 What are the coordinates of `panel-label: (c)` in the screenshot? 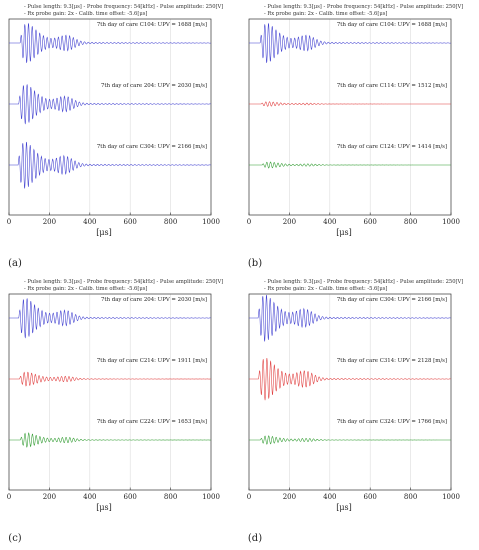 It's located at (15, 538).